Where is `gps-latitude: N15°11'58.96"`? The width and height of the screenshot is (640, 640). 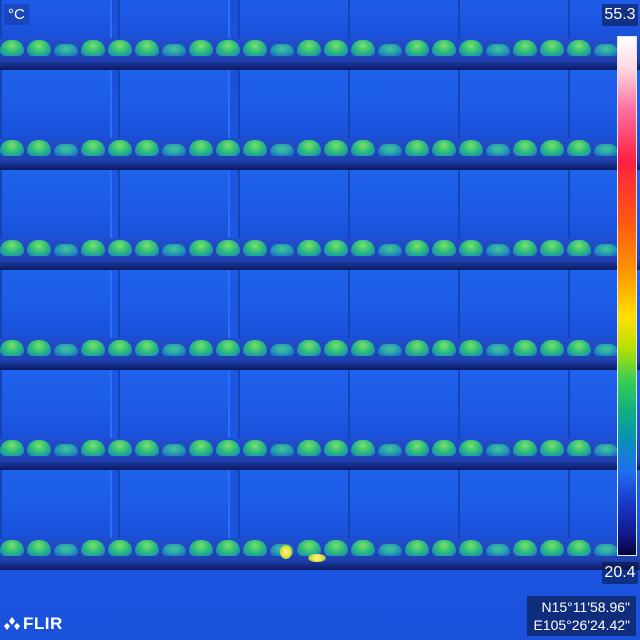
gps-latitude: N15°11'58.96" is located at coordinates (586, 607).